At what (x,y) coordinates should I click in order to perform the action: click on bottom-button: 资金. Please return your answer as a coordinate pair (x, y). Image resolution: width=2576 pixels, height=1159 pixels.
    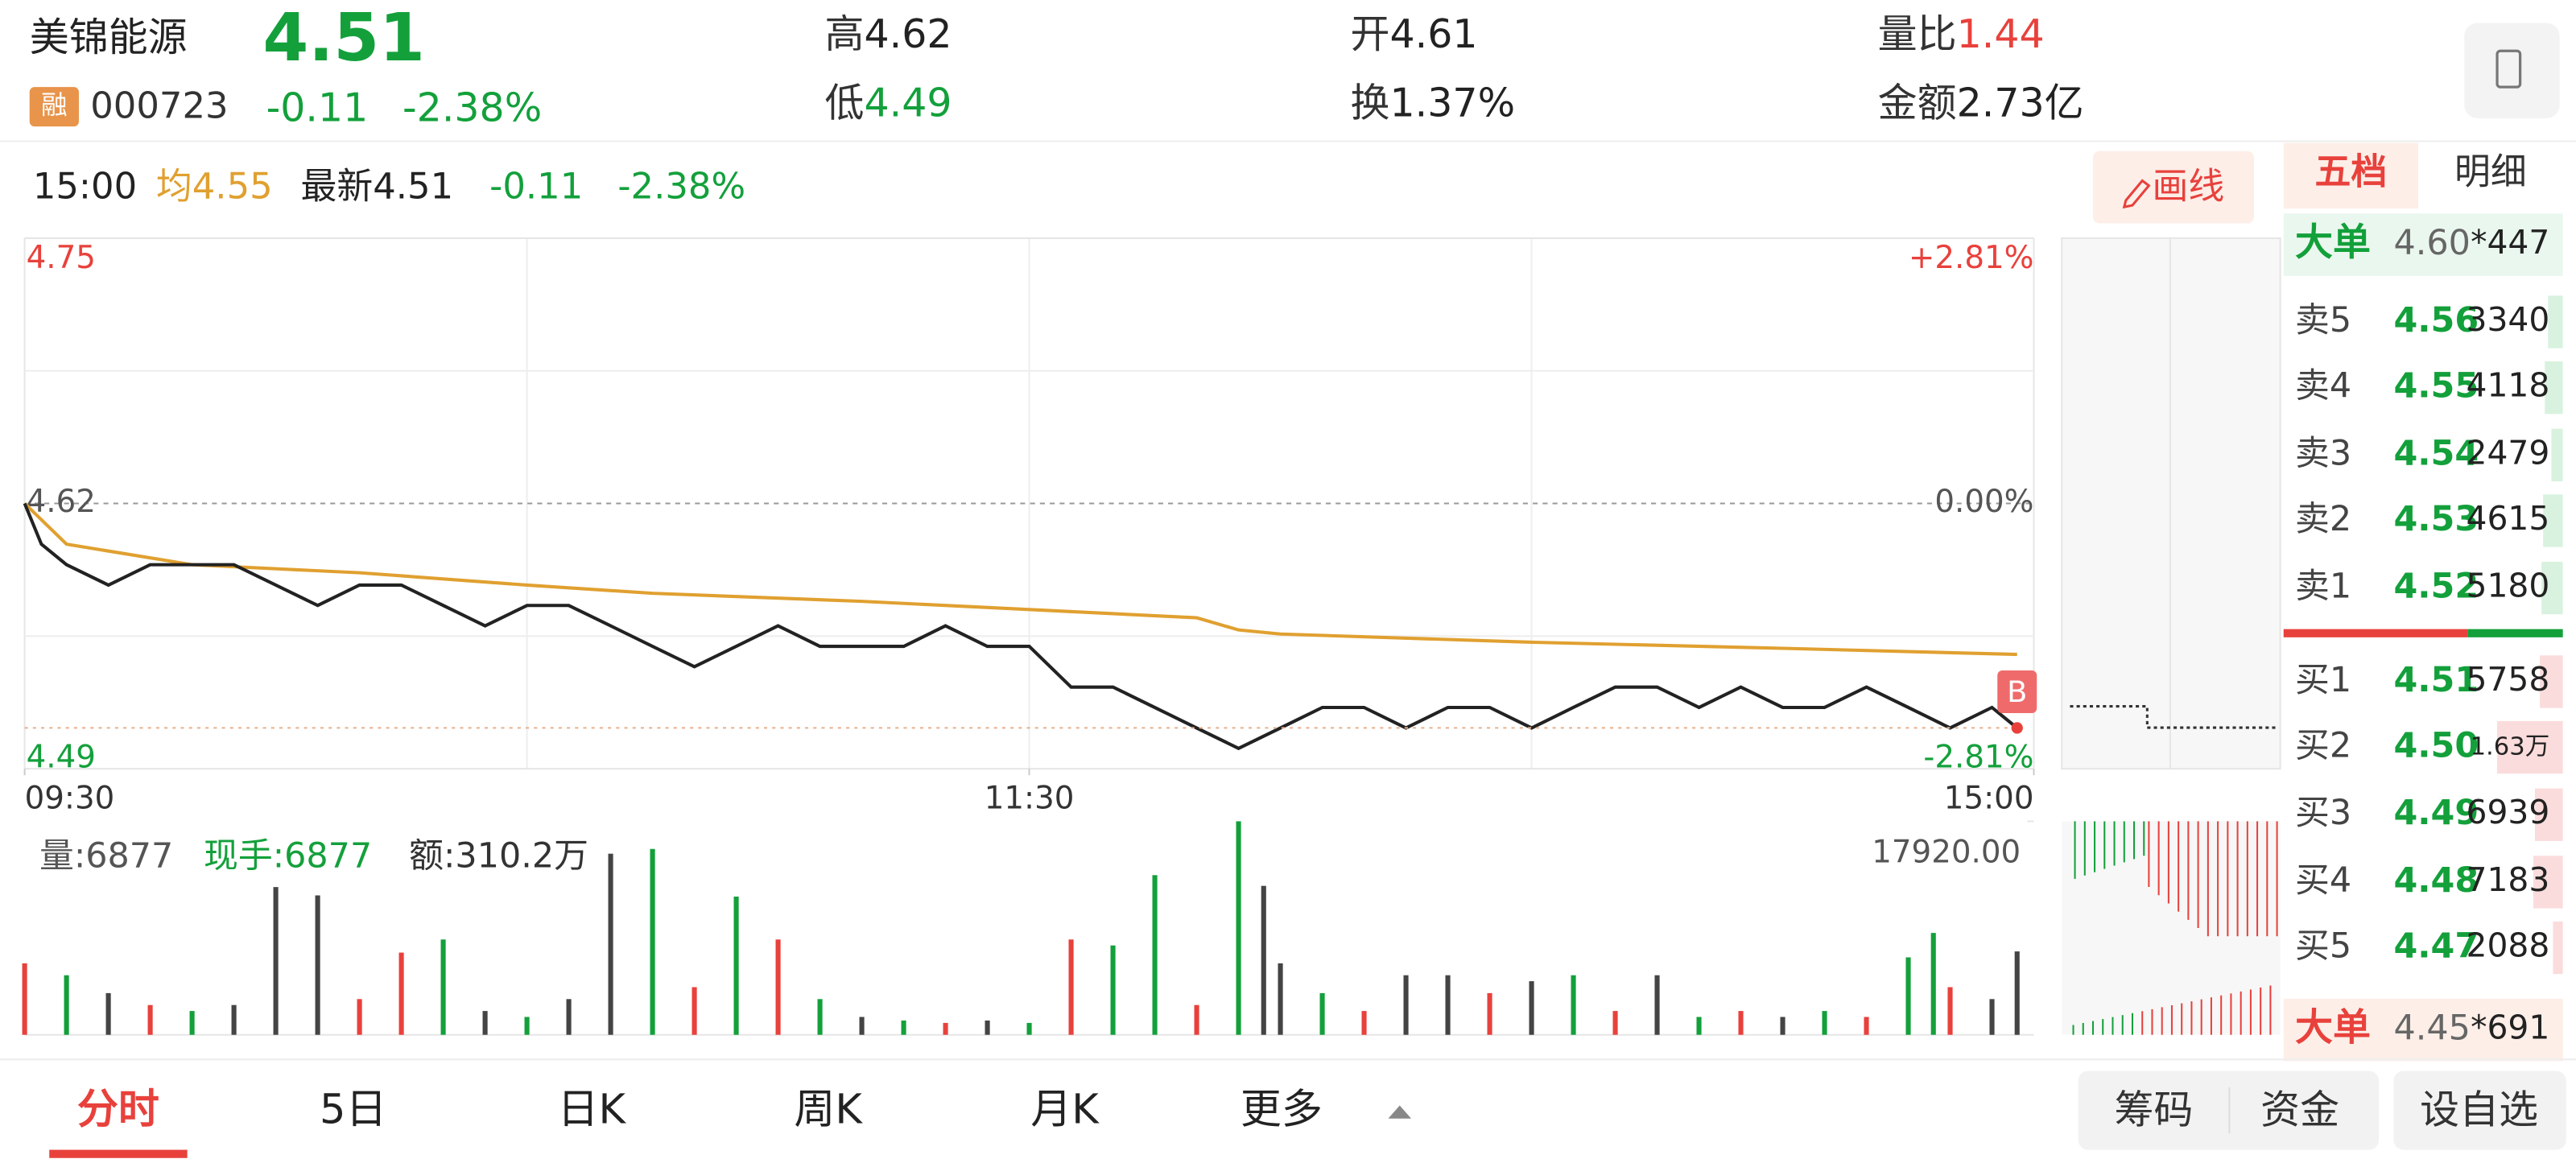
    Looking at the image, I should click on (2299, 1109).